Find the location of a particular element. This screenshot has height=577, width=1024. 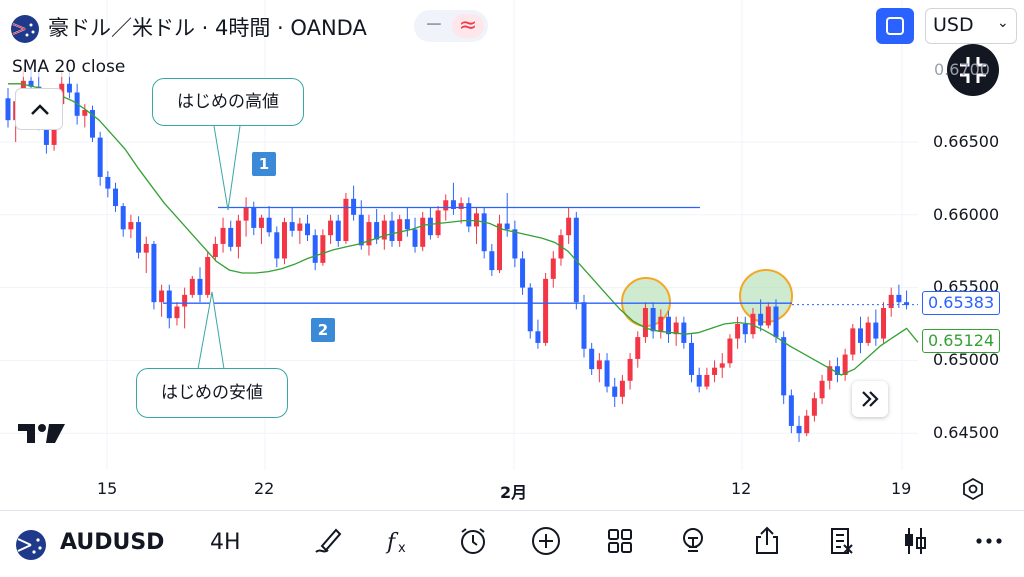

time-tick: 22 is located at coordinates (264, 488).